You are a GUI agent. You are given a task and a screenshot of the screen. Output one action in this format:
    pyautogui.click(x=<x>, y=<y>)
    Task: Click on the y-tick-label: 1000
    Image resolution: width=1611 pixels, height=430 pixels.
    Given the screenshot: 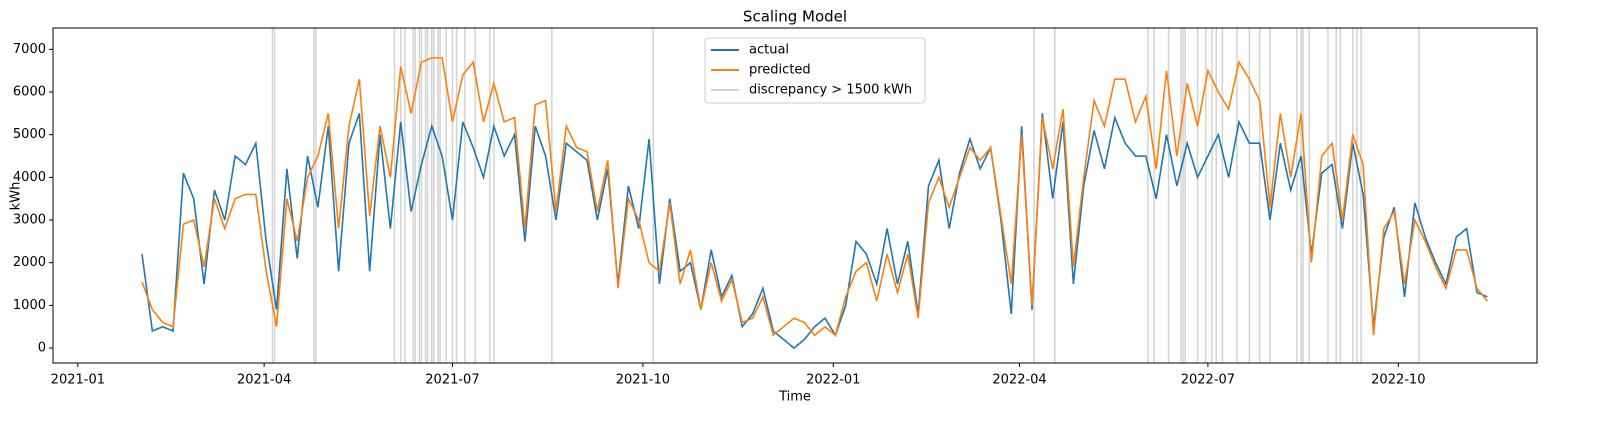 What is the action you would take?
    pyautogui.click(x=29, y=305)
    